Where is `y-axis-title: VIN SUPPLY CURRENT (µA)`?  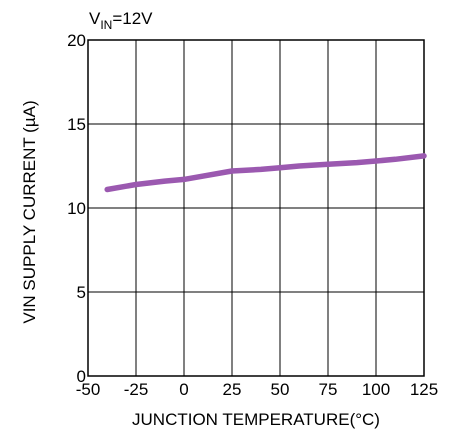 y-axis-title: VIN SUPPLY CURRENT (µA) is located at coordinates (29, 211).